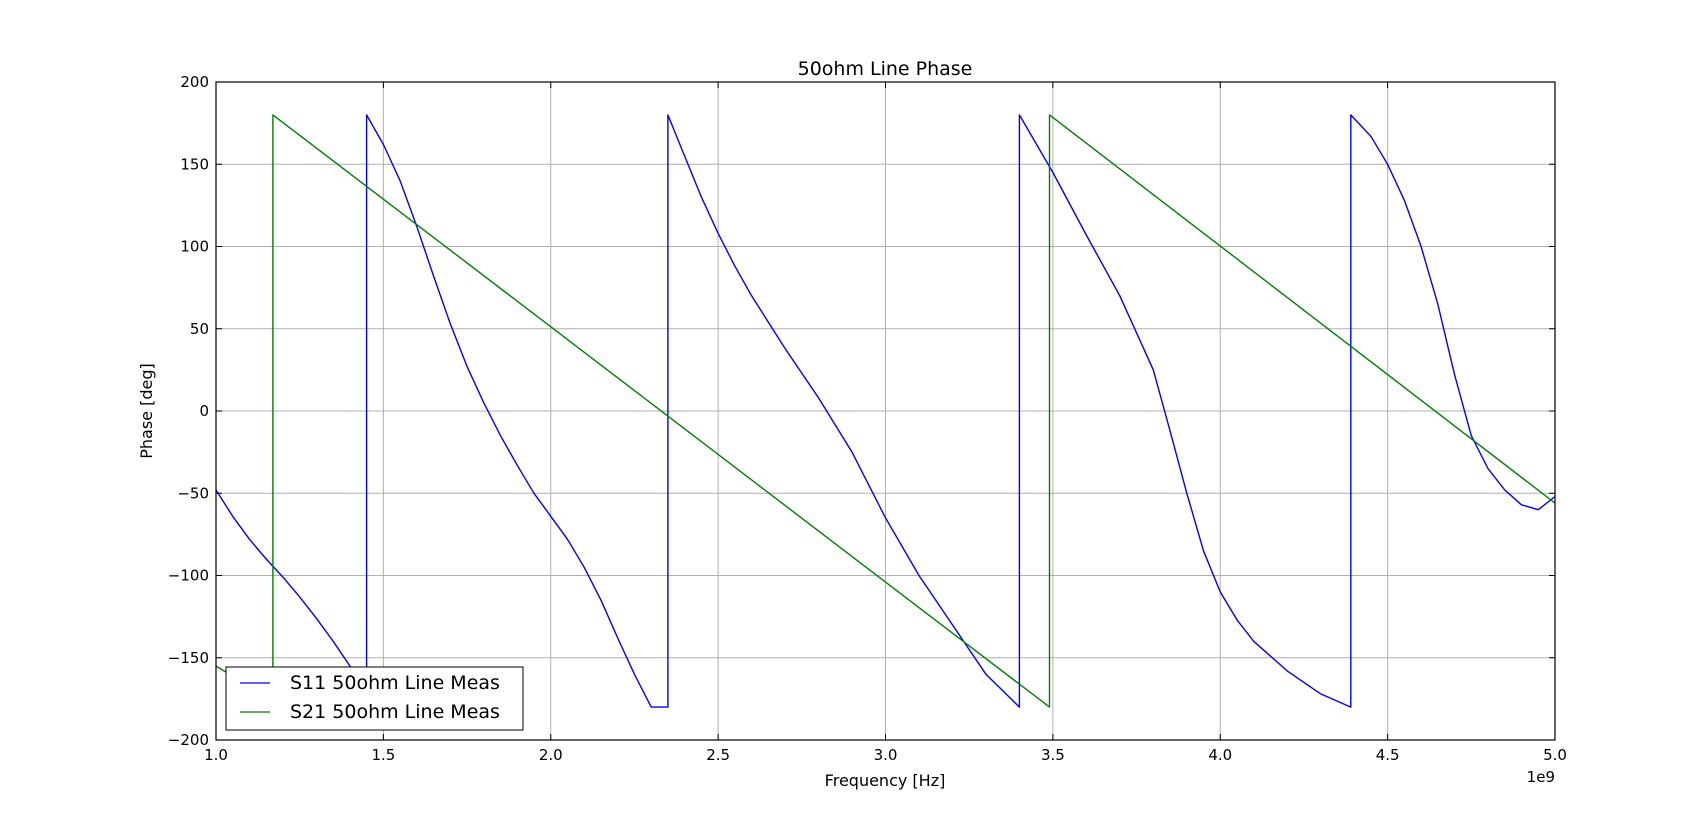  What do you see at coordinates (204, 411) in the screenshot?
I see `y-tick-label: 0` at bounding box center [204, 411].